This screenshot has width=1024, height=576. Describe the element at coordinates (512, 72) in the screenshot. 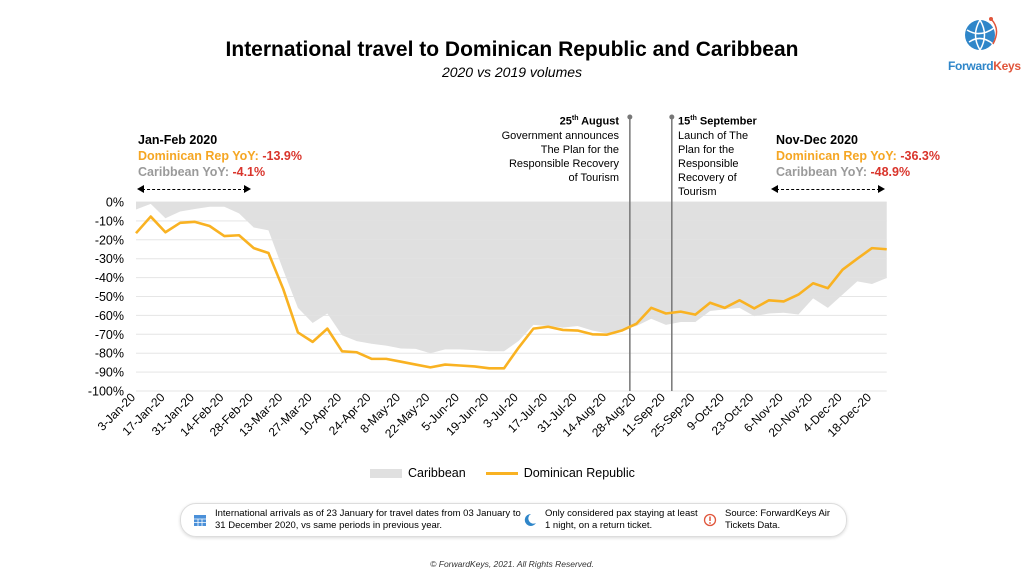

I see `chart-subtitle: 2020 vs 2019 volumes` at that location.